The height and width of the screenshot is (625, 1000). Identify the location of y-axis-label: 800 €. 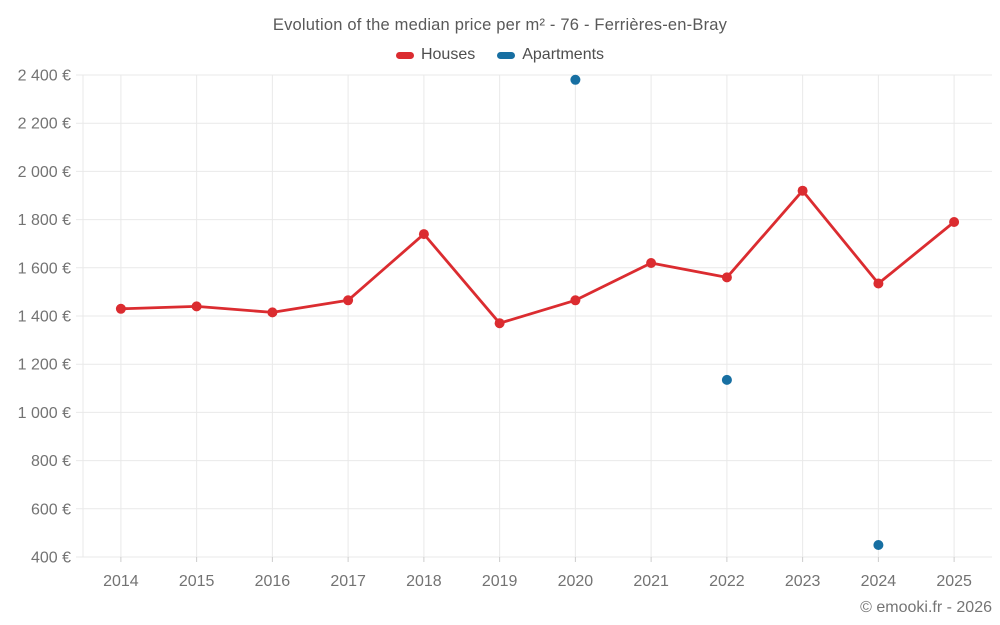
(51, 461).